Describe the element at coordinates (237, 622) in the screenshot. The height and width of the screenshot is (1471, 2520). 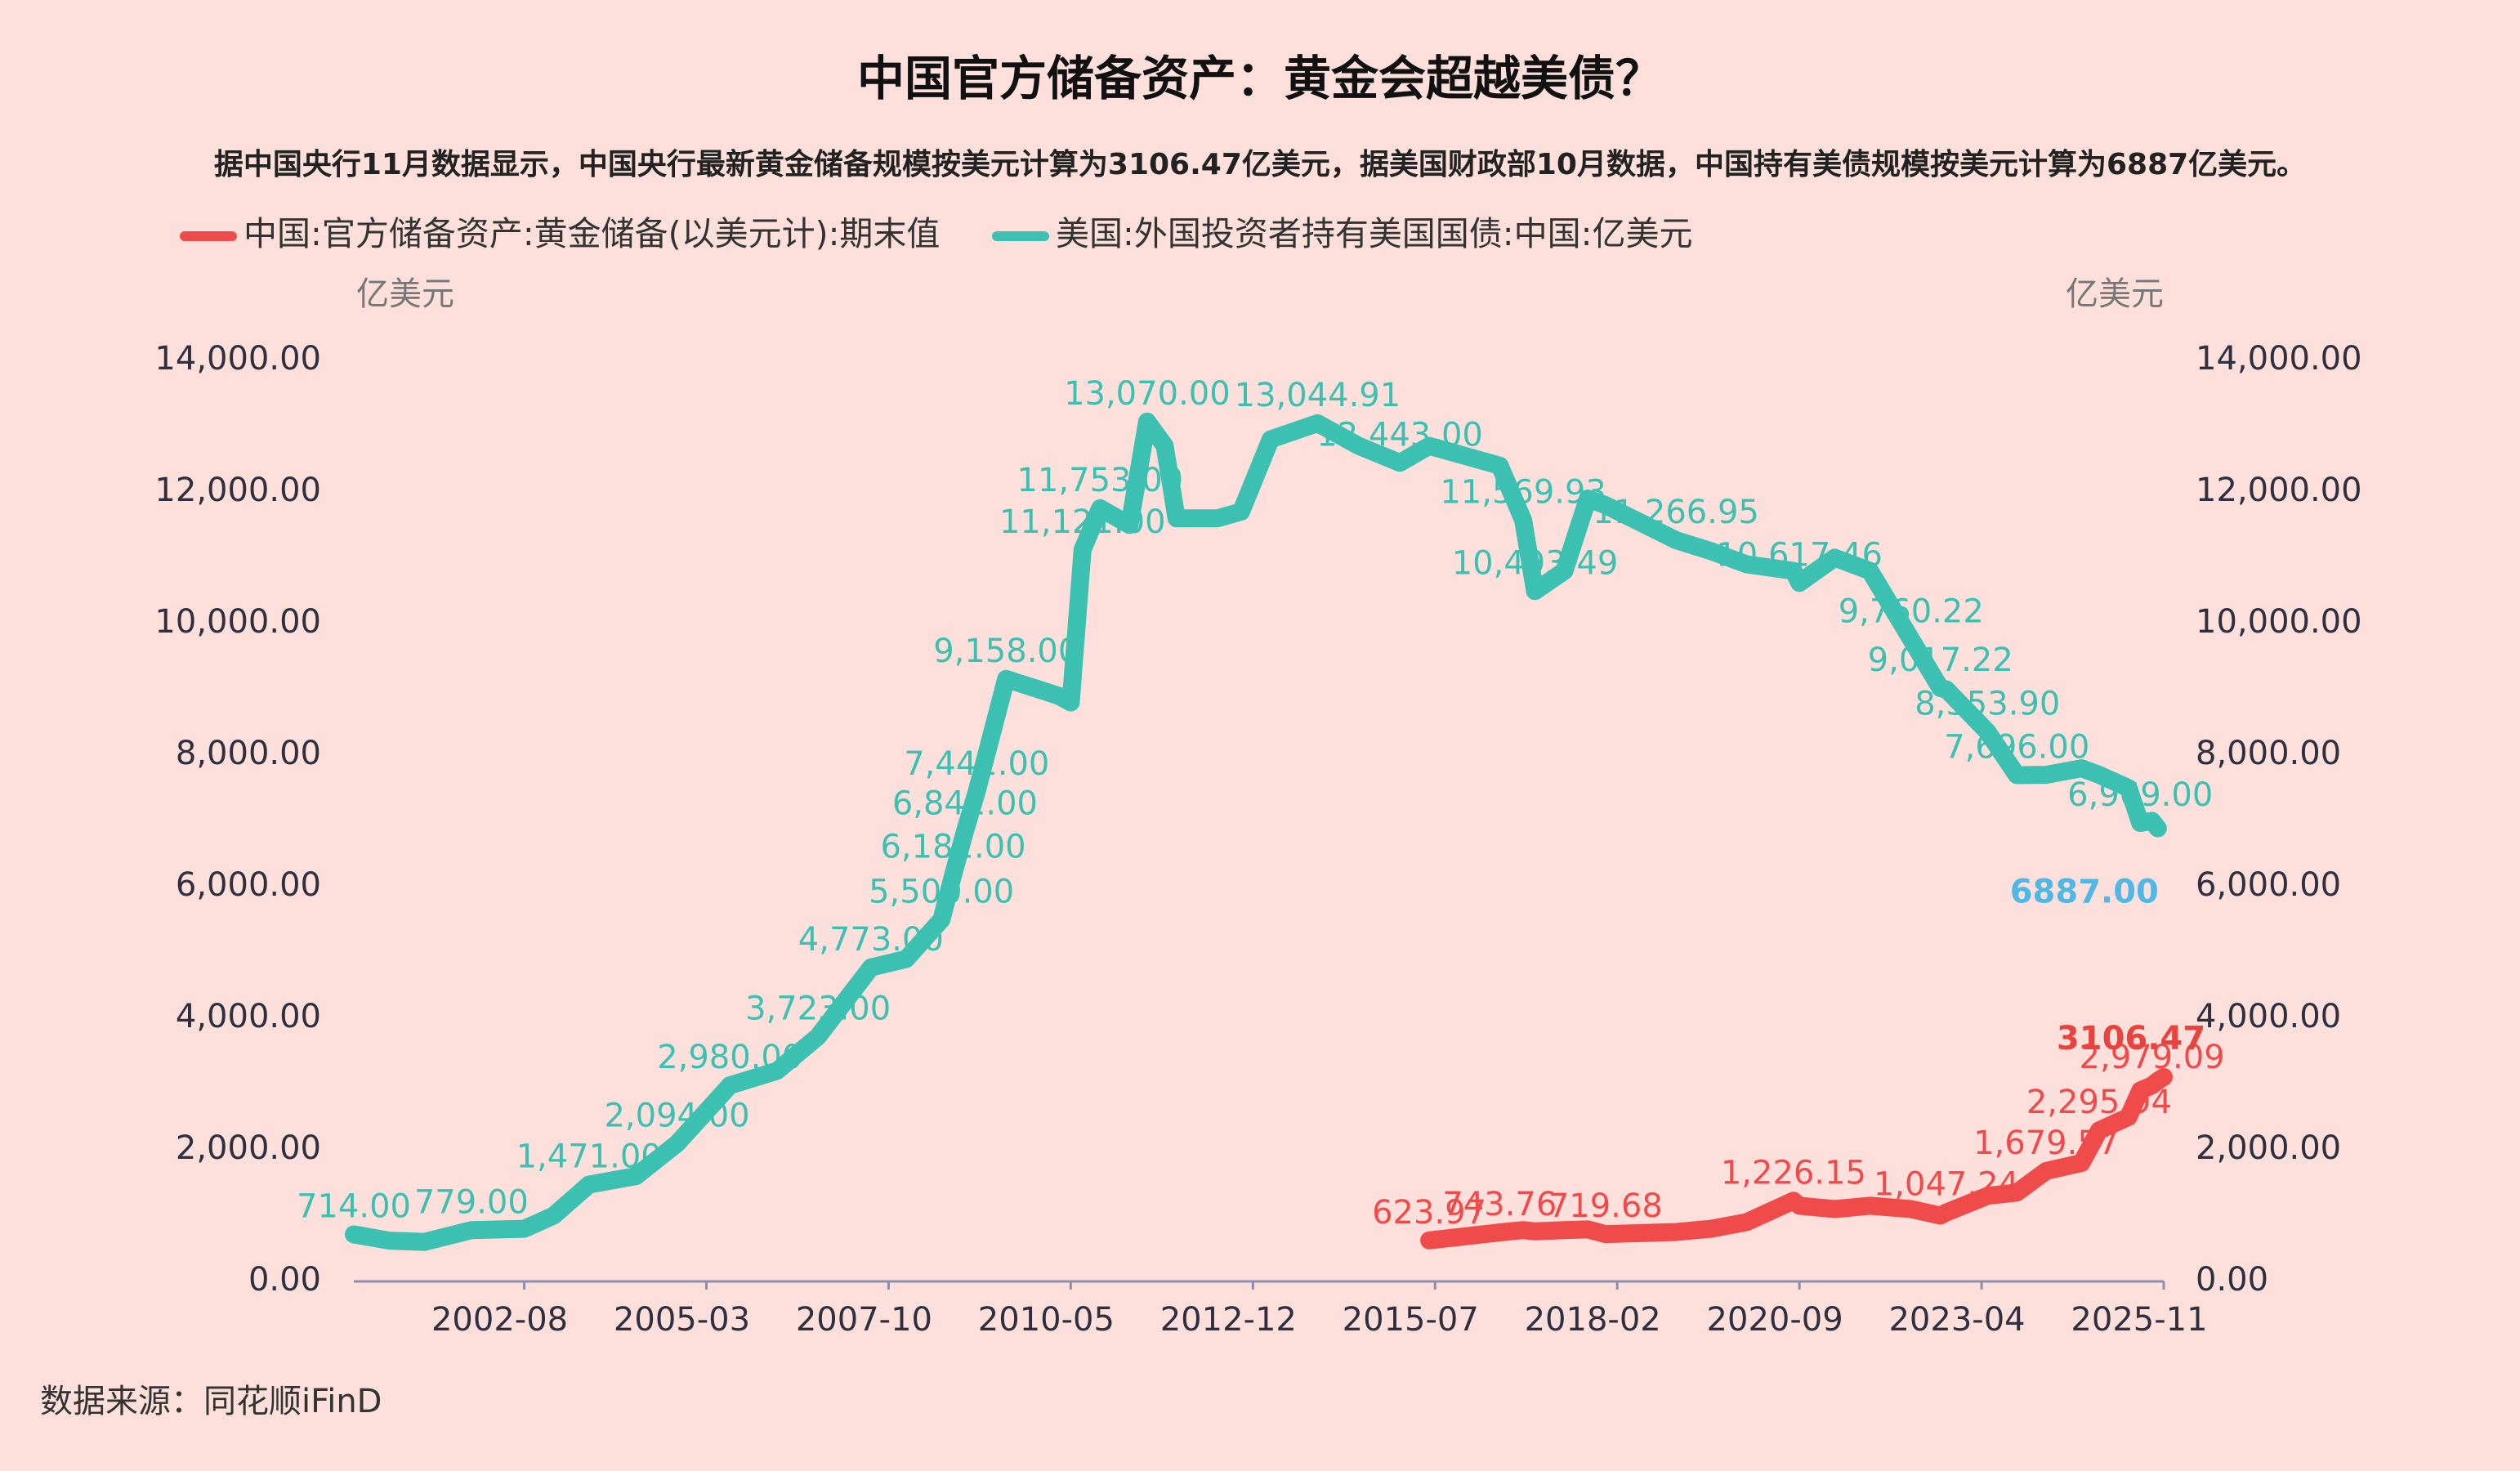
I see `y-tick-label: 10,000.00` at that location.